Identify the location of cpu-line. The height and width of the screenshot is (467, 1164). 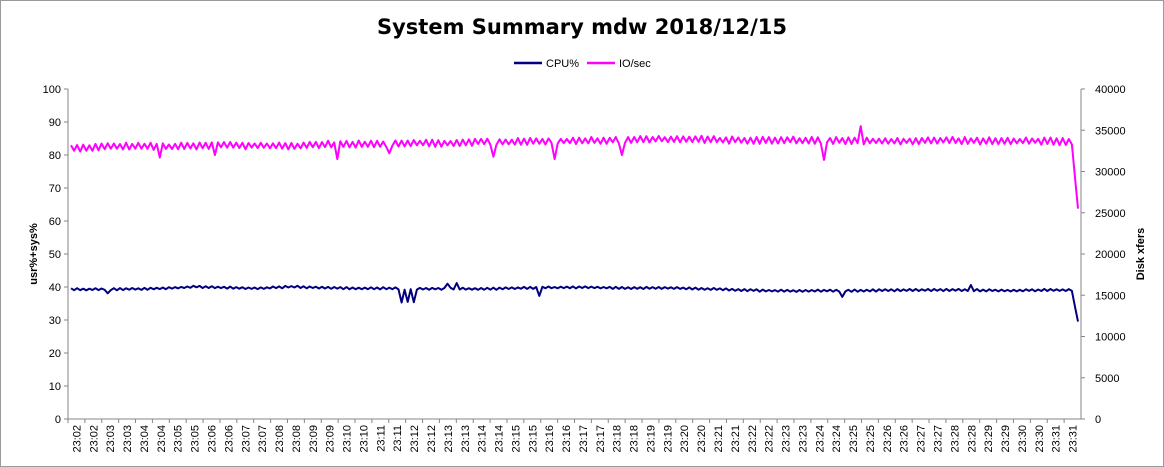
(574, 302).